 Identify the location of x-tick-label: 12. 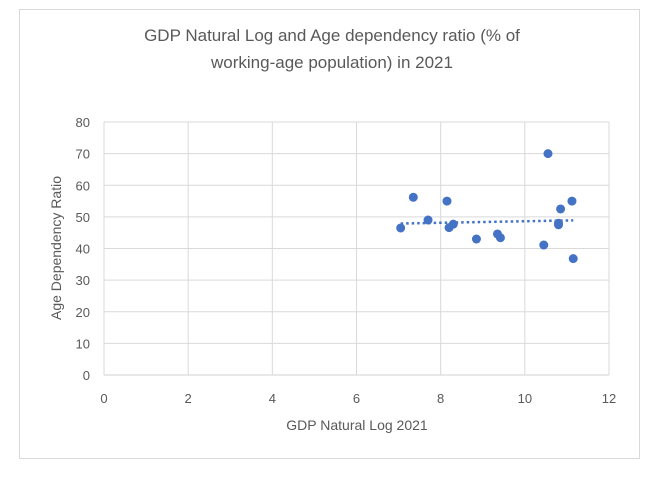
(609, 398).